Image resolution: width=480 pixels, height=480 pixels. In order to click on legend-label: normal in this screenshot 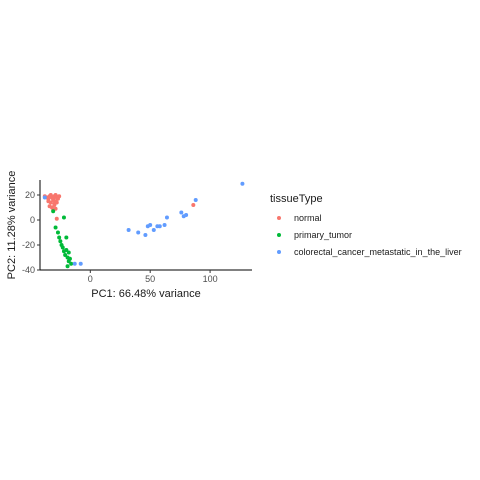, I will do `click(308, 218)`.